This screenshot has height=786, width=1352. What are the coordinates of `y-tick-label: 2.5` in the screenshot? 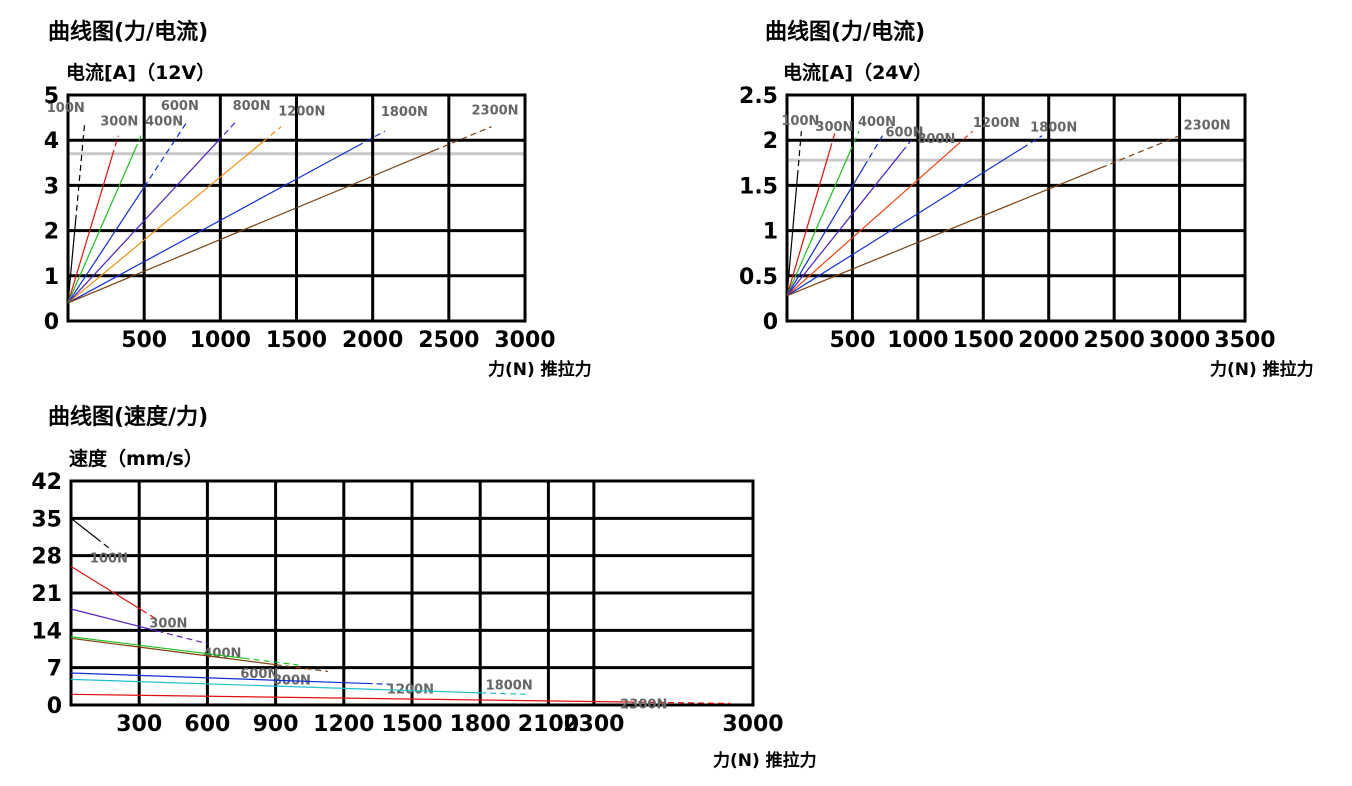 It's located at (758, 96).